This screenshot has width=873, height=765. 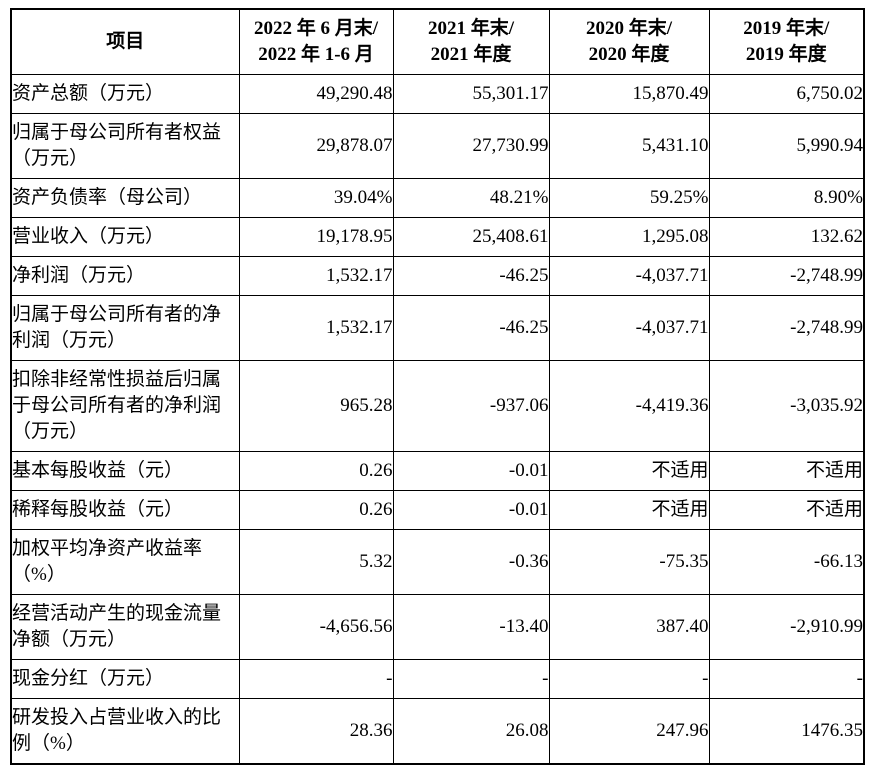 I want to click on value-cell: 25,408.61, so click(x=471, y=237).